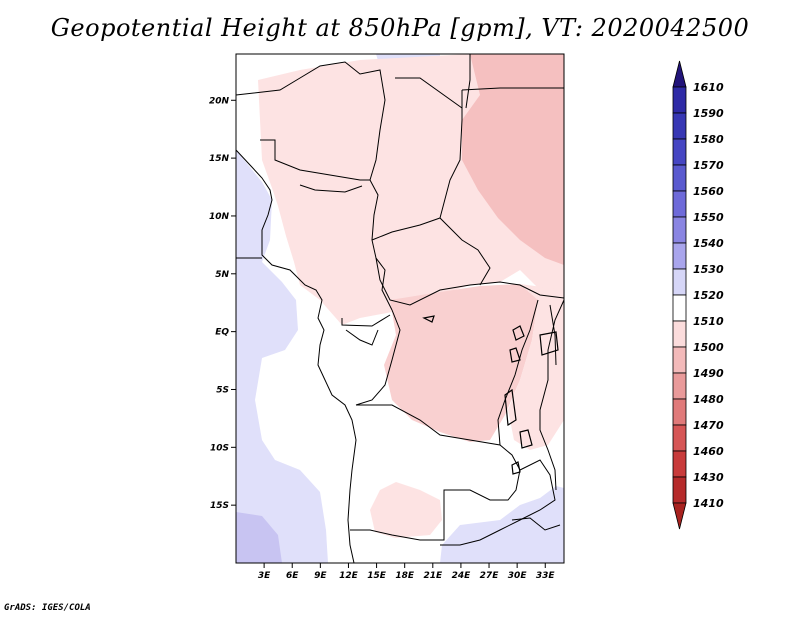 The image size is (800, 618). What do you see at coordinates (708, 191) in the screenshot?
I see `colorbar-label: 1560` at bounding box center [708, 191].